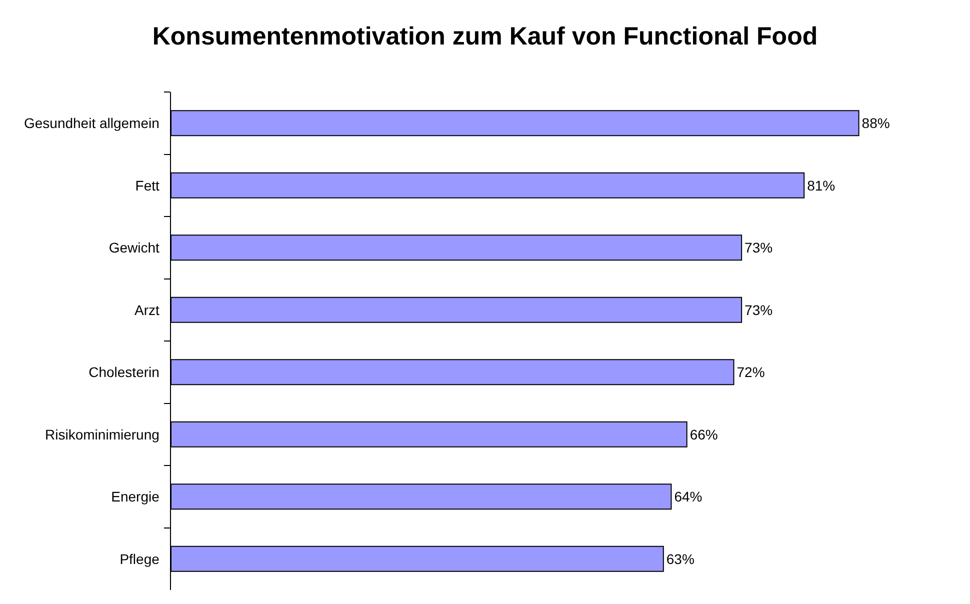 The width and height of the screenshot is (970, 604). I want to click on y-tick-label: Energie, so click(139, 496).